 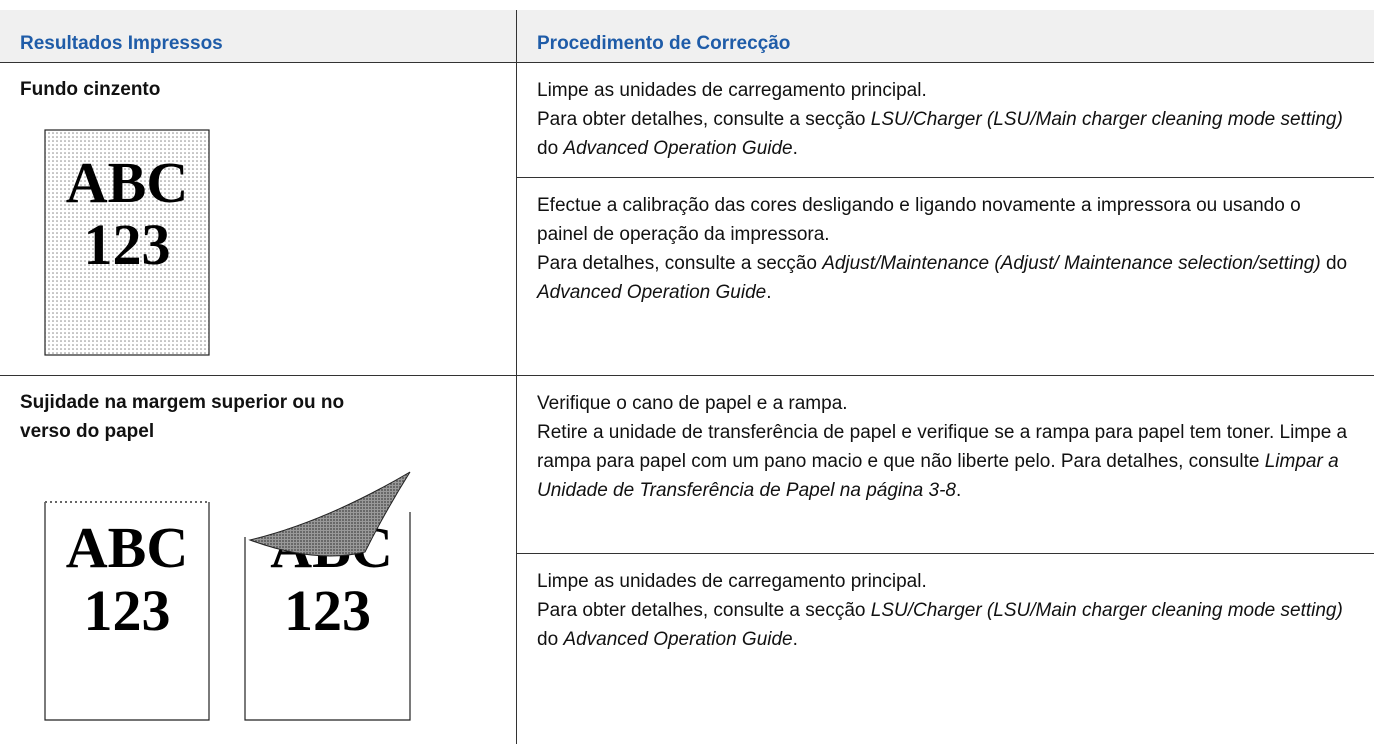 I want to click on column-header: Procedimento de Correcção, so click(x=945, y=36).